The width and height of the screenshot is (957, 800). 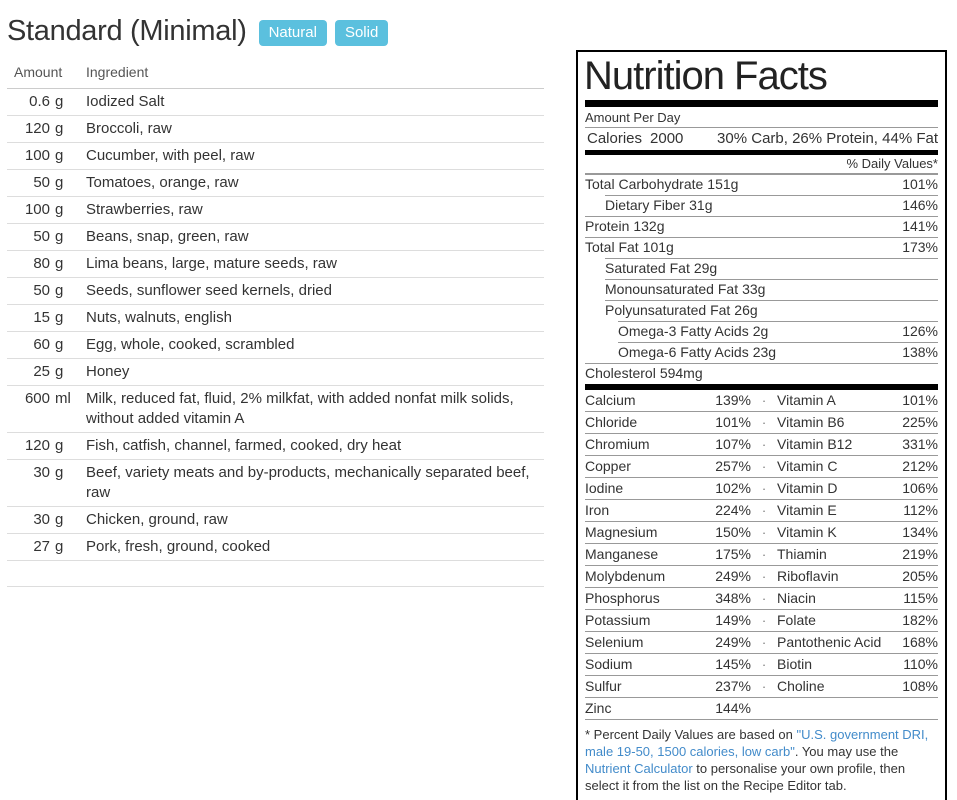 I want to click on ingredient-row: 15 g Nuts, walnuts, english, so click(x=275, y=318).